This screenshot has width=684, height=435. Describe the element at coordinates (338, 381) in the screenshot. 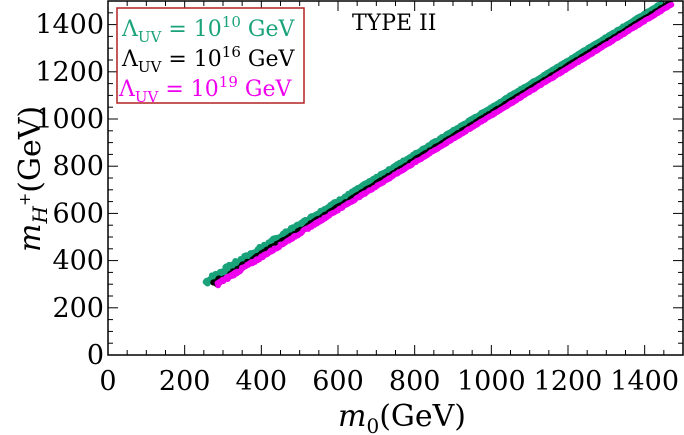

I see `x-tick-label: 600` at that location.